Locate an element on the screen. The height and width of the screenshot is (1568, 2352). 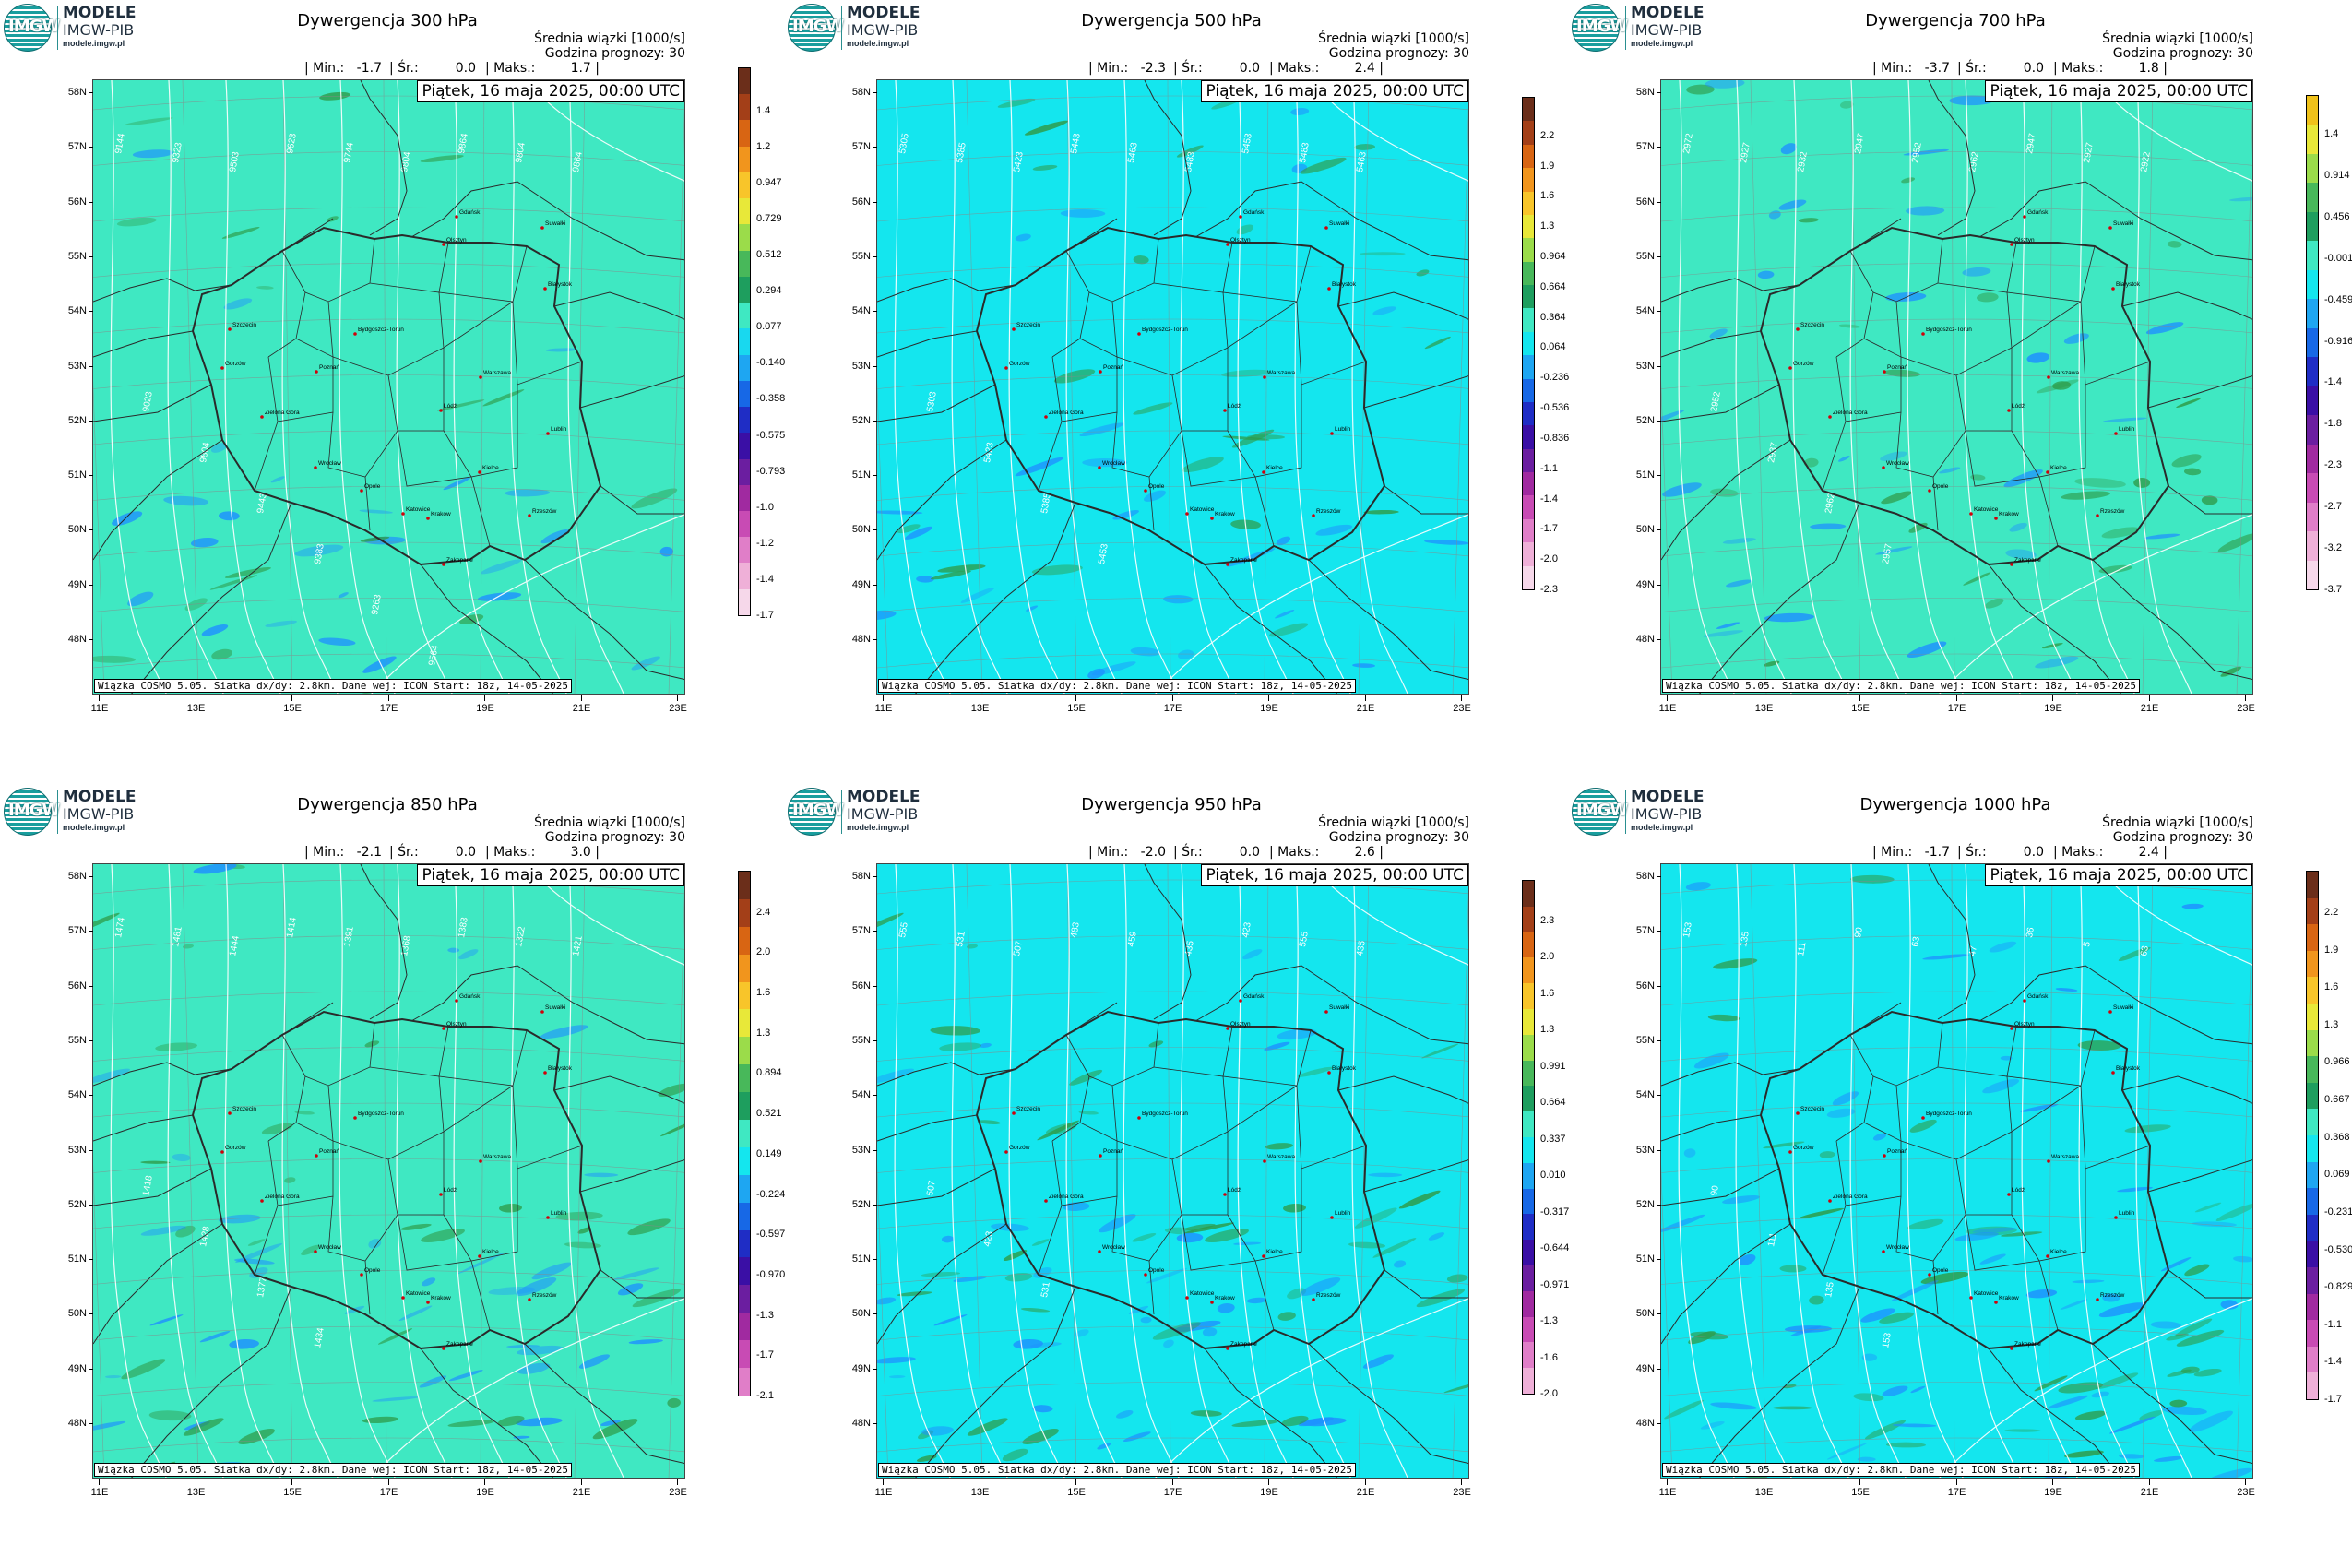
lon-label: 17E is located at coordinates (1173, 1488).